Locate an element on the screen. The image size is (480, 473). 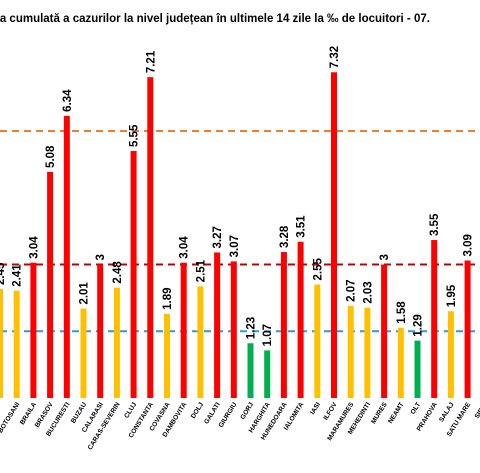
category-label: DOLJ is located at coordinates (197, 410).